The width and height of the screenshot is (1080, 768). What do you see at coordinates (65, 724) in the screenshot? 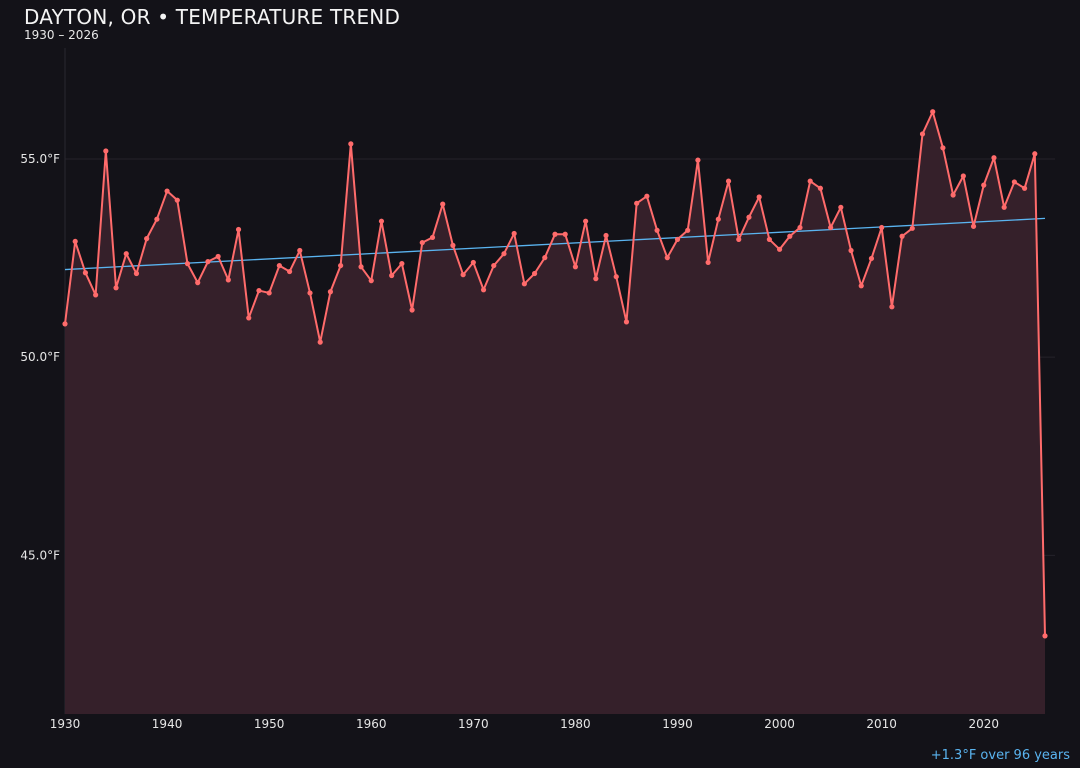
I see `x-tick-label: 1930` at bounding box center [65, 724].